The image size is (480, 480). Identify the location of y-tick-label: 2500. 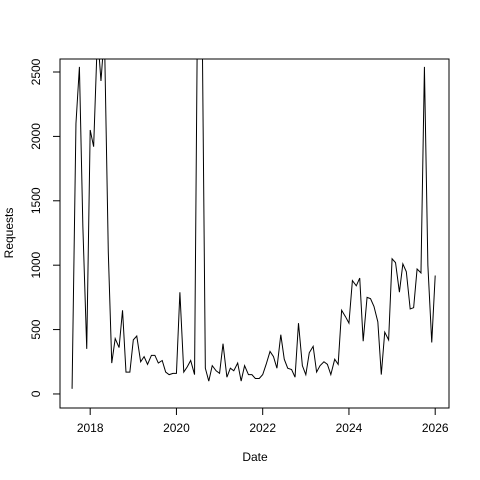
(36, 71).